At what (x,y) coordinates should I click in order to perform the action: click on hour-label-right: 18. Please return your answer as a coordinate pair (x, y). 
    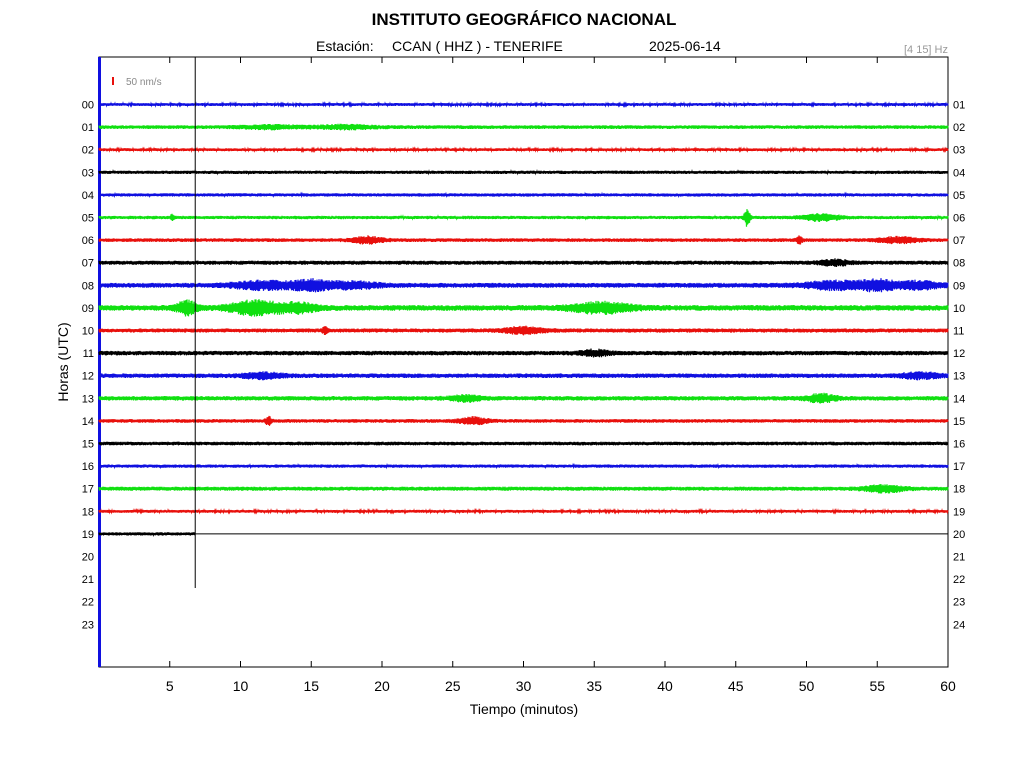
    Looking at the image, I should click on (959, 490).